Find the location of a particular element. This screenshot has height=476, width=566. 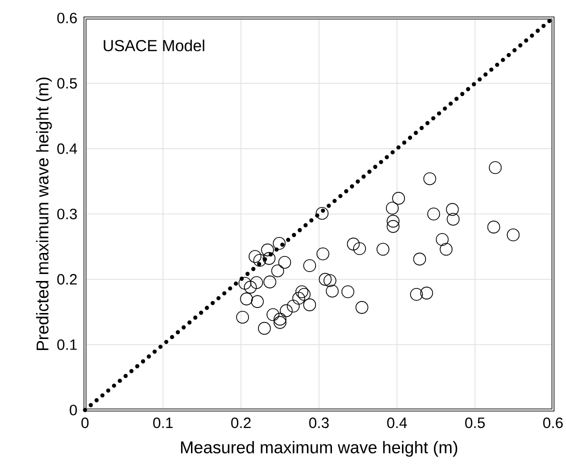

y-tick-label: 0.2 is located at coordinates (67, 279).